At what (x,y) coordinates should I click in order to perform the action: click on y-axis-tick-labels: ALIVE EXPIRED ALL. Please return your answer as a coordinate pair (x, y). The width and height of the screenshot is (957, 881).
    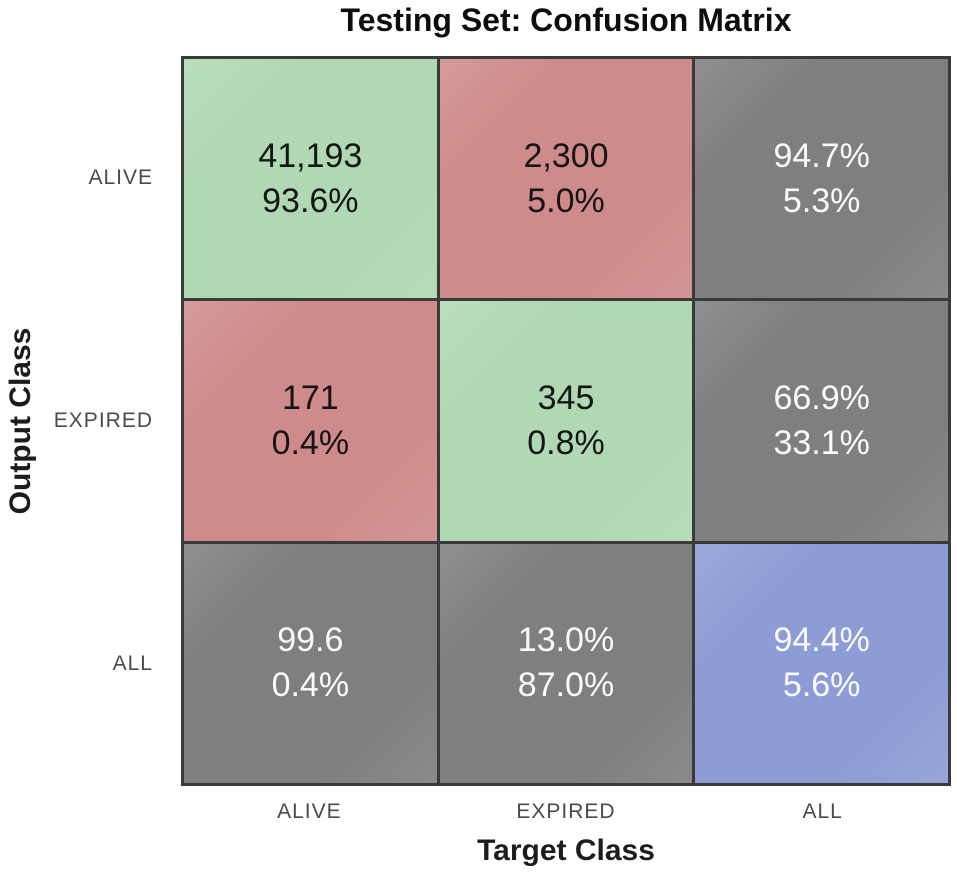
    Looking at the image, I should click on (83, 421).